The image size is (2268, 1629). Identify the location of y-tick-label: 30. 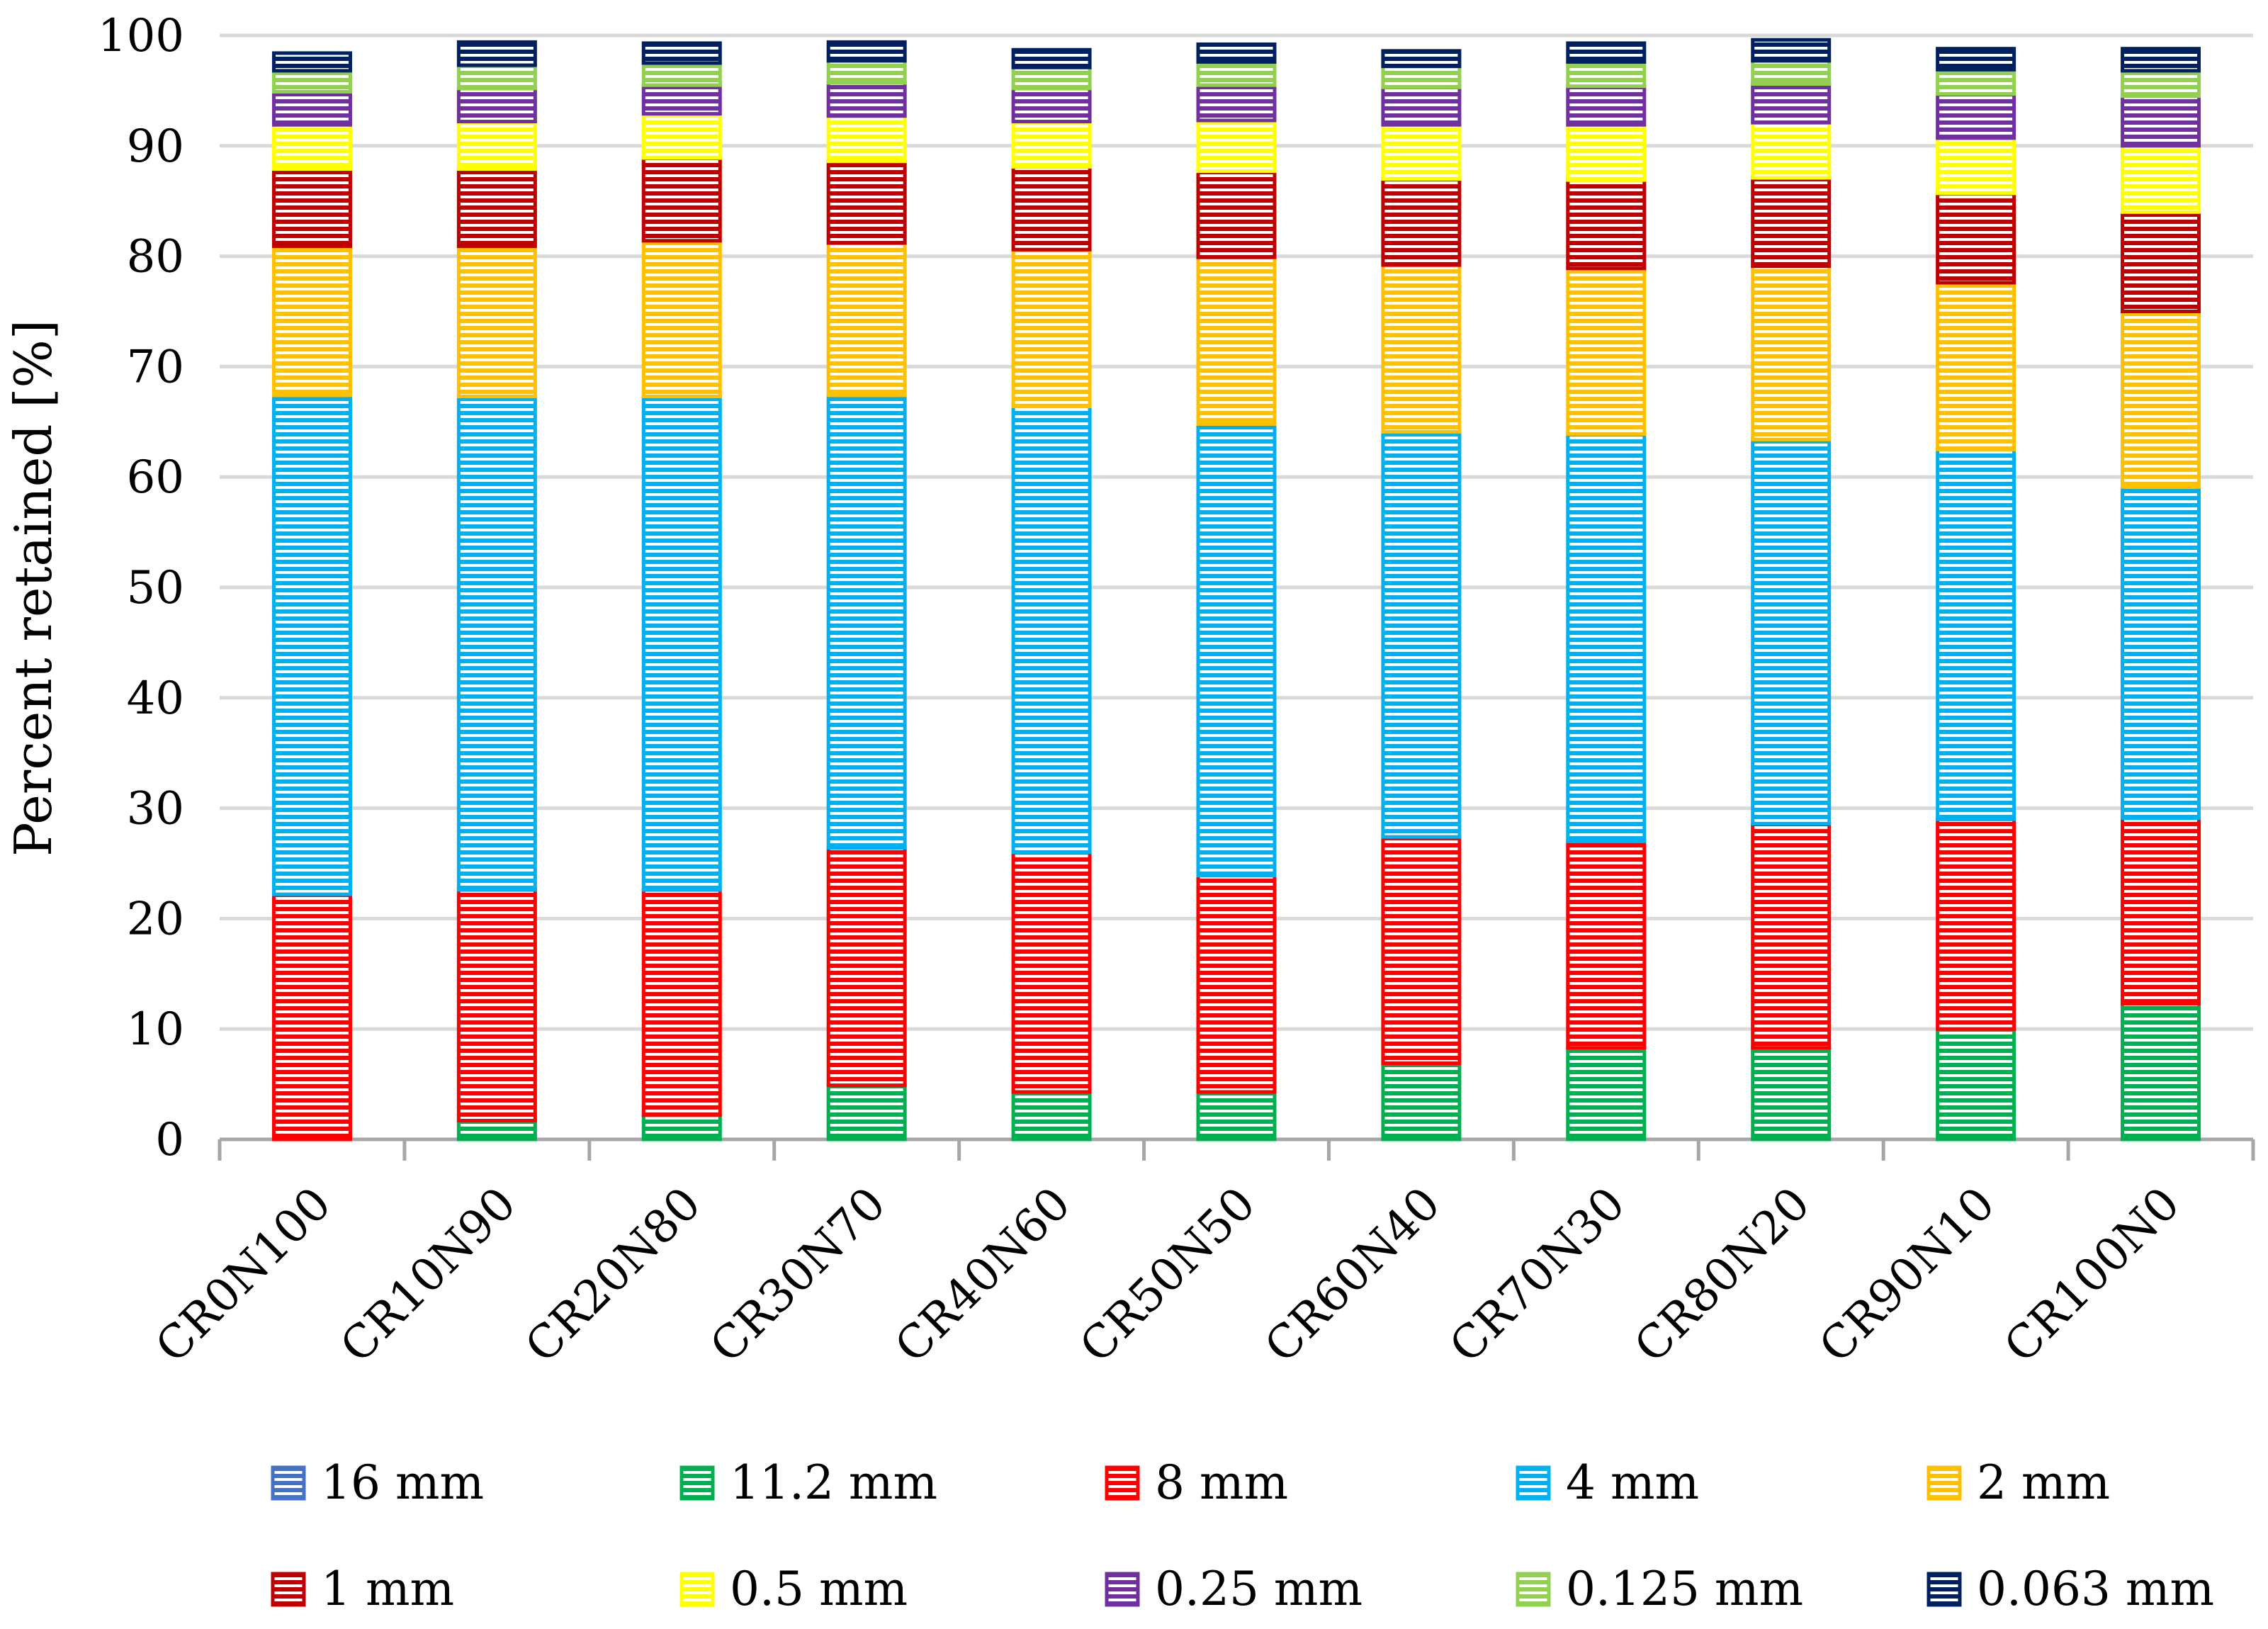
(155, 809).